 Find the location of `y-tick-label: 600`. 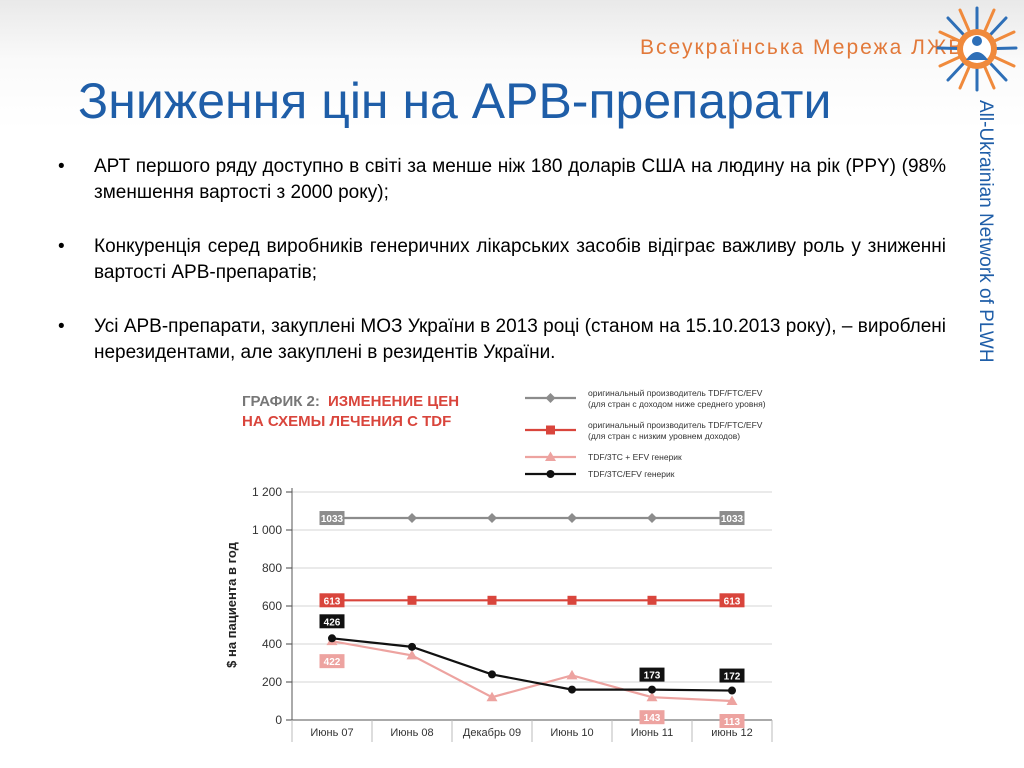

y-tick-label: 600 is located at coordinates (272, 606).